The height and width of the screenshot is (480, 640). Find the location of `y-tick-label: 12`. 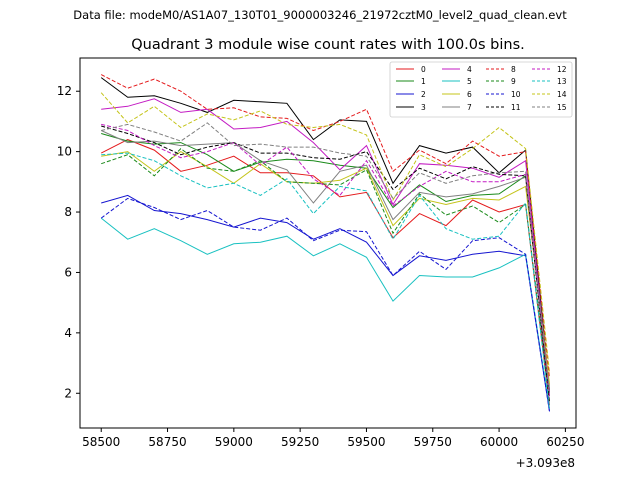

y-tick-label: 12 is located at coordinates (64, 91).